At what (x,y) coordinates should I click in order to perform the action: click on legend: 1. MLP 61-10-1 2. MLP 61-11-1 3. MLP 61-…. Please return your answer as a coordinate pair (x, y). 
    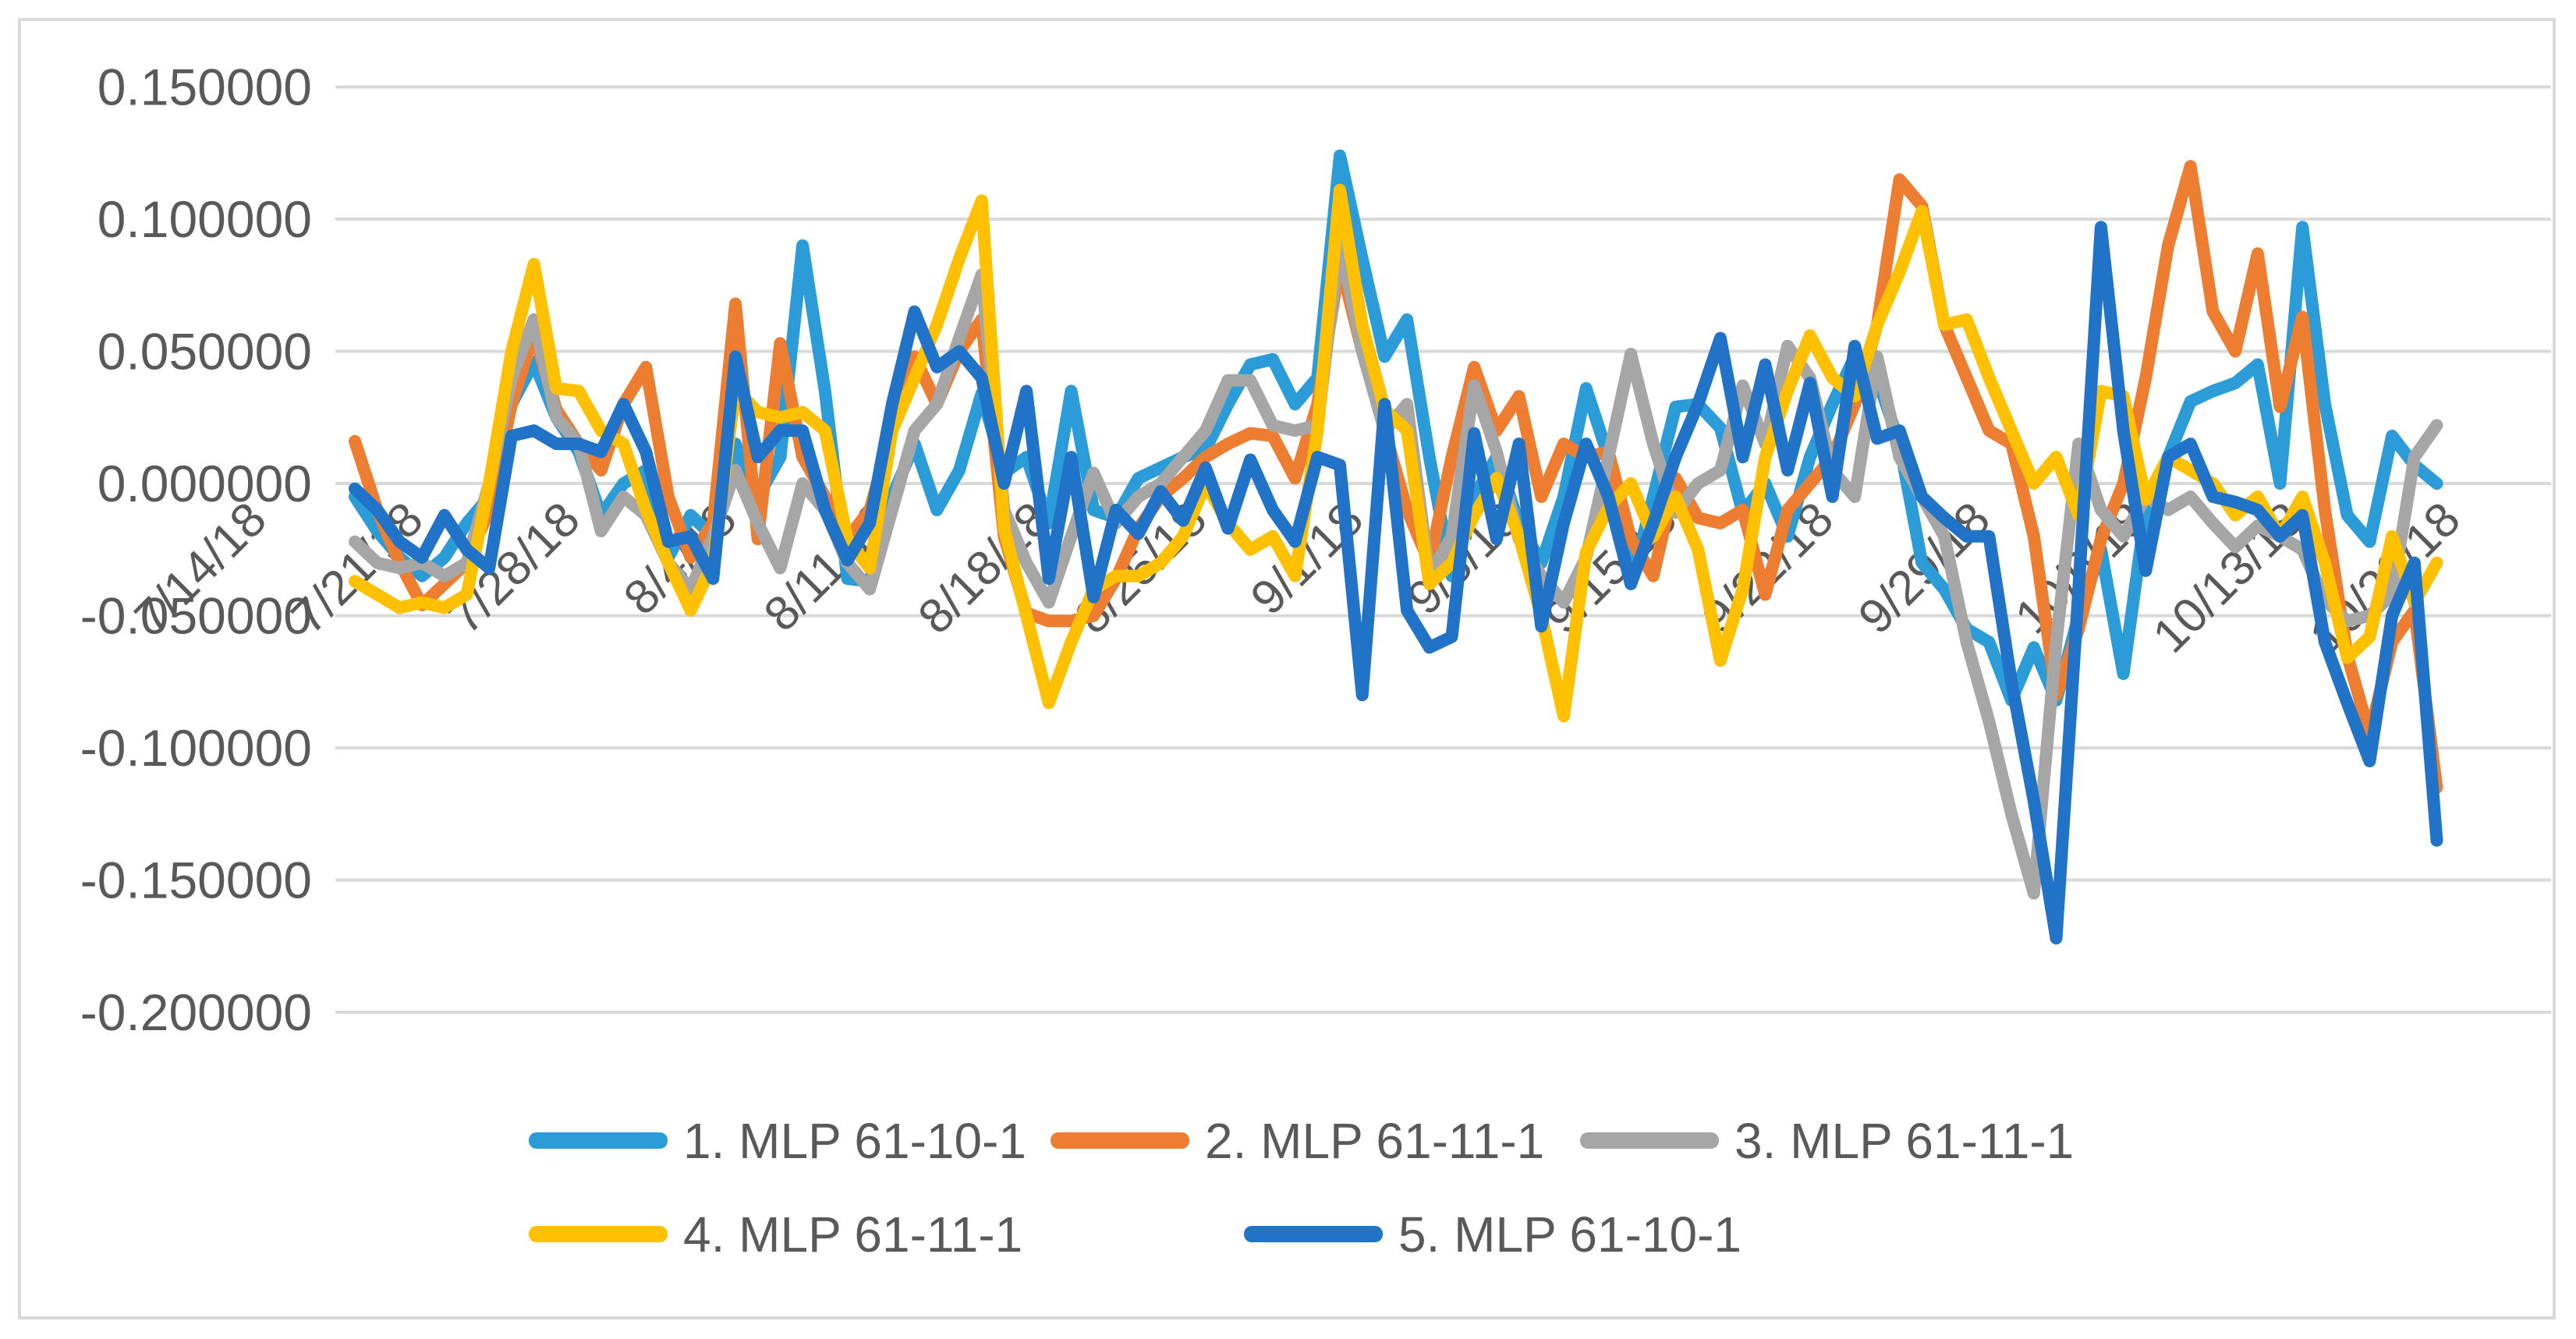
    Looking at the image, I should click on (1301, 1188).